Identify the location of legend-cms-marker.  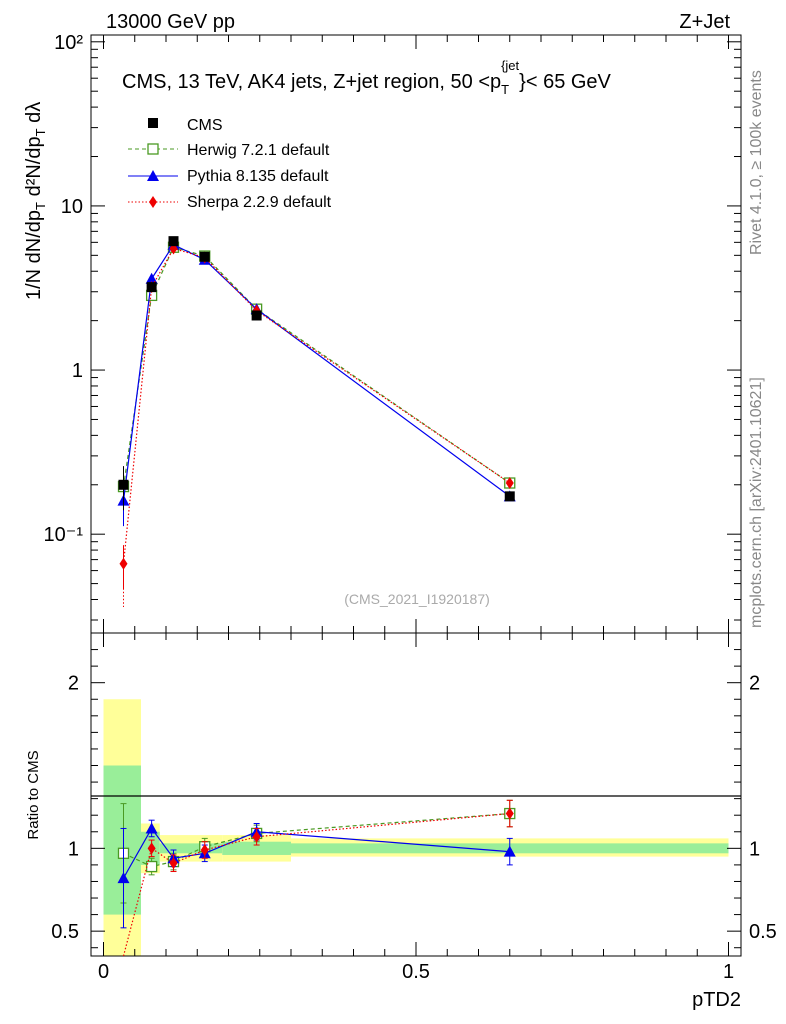
(153, 123).